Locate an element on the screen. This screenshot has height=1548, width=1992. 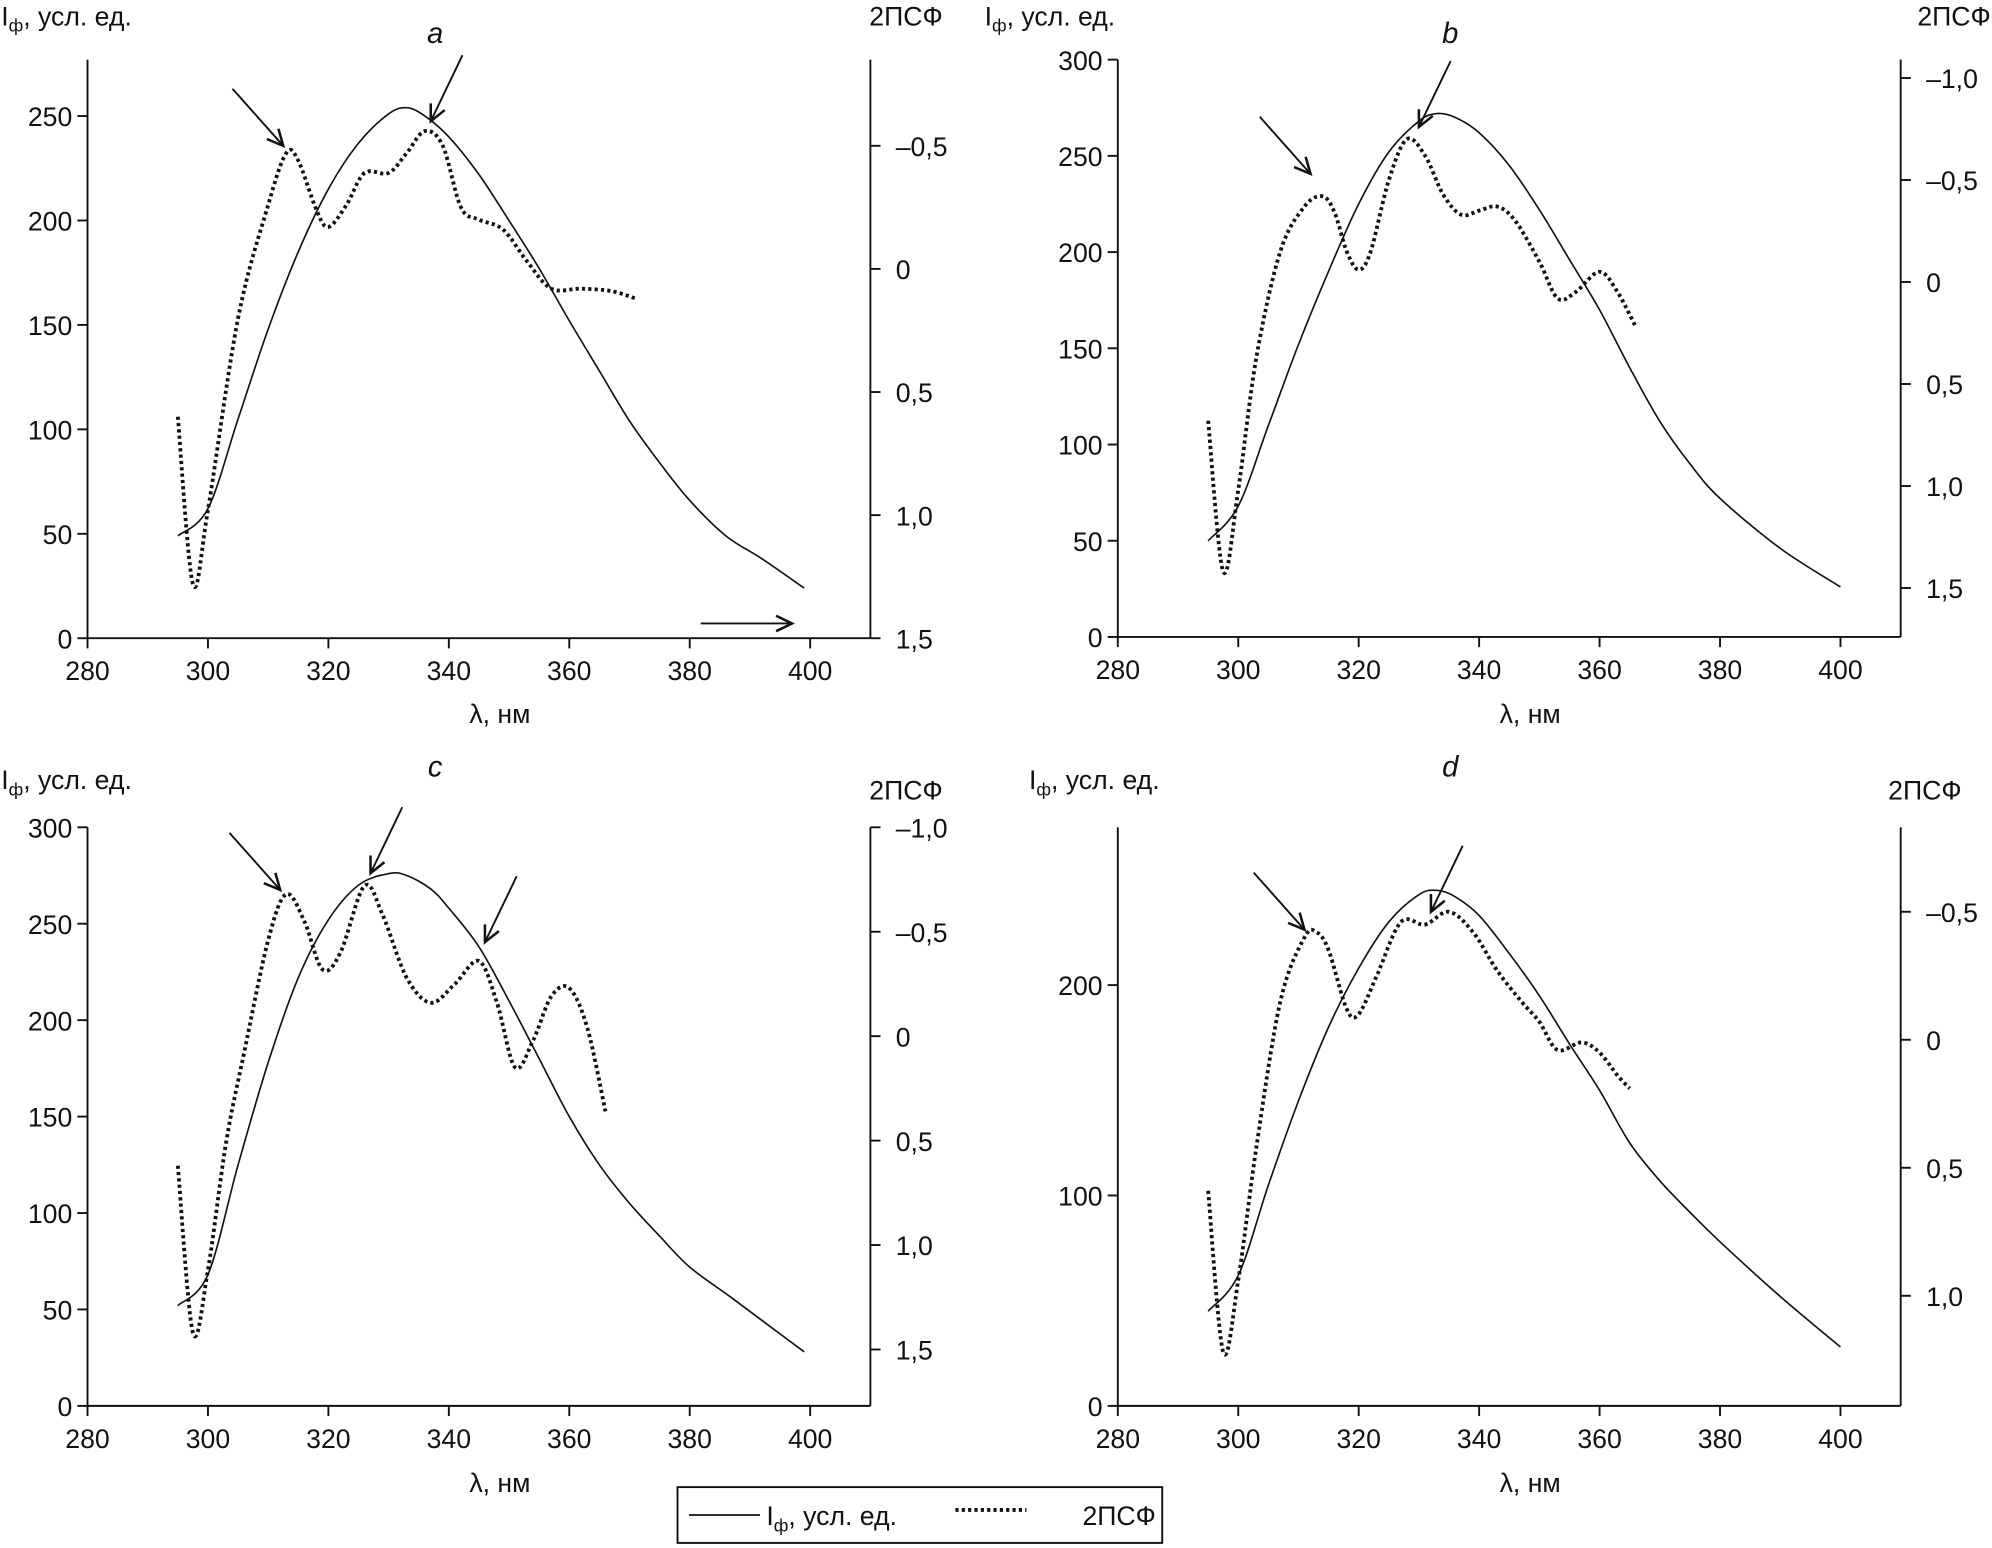
legend-box is located at coordinates (920, 1515).